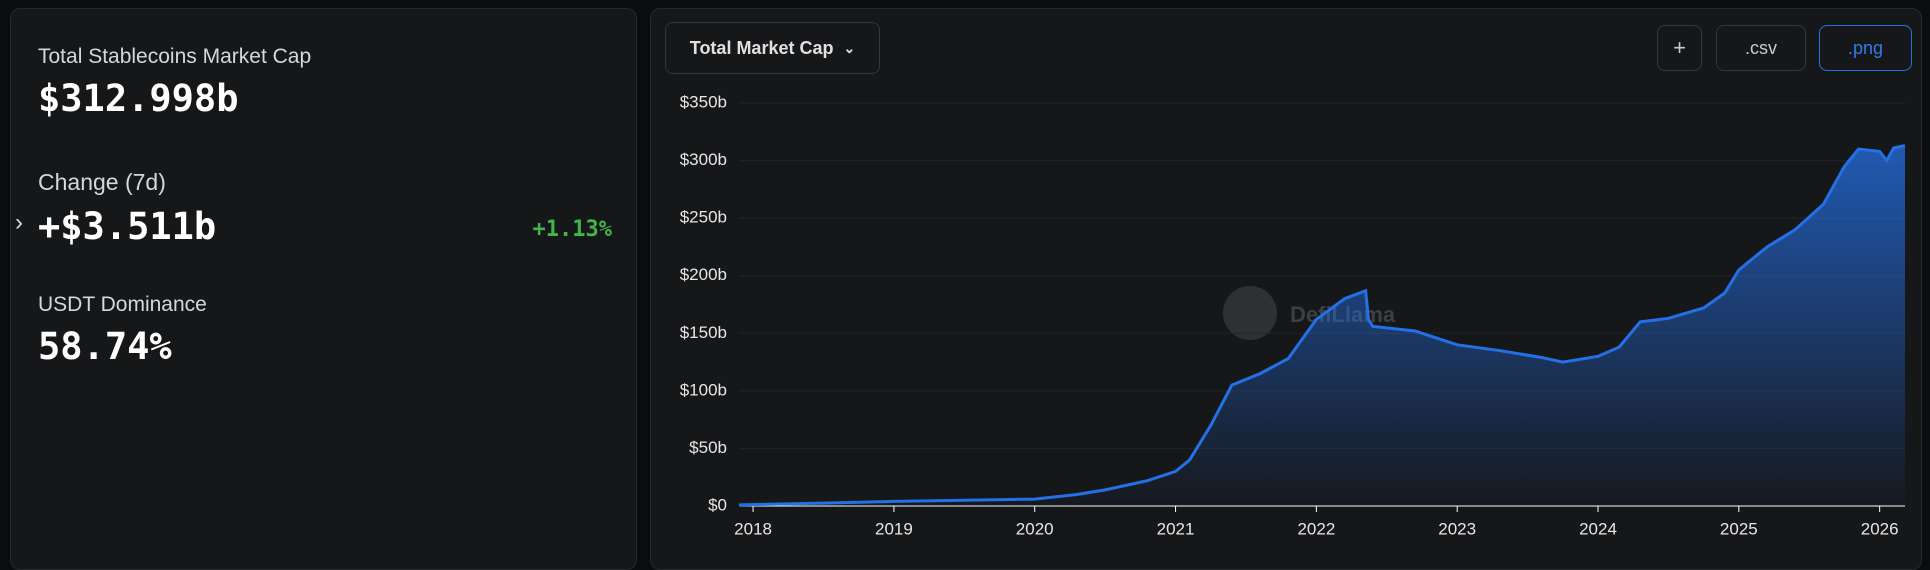 The image size is (1930, 570). What do you see at coordinates (1176, 528) in the screenshot?
I see `x-tick-label: 2021` at bounding box center [1176, 528].